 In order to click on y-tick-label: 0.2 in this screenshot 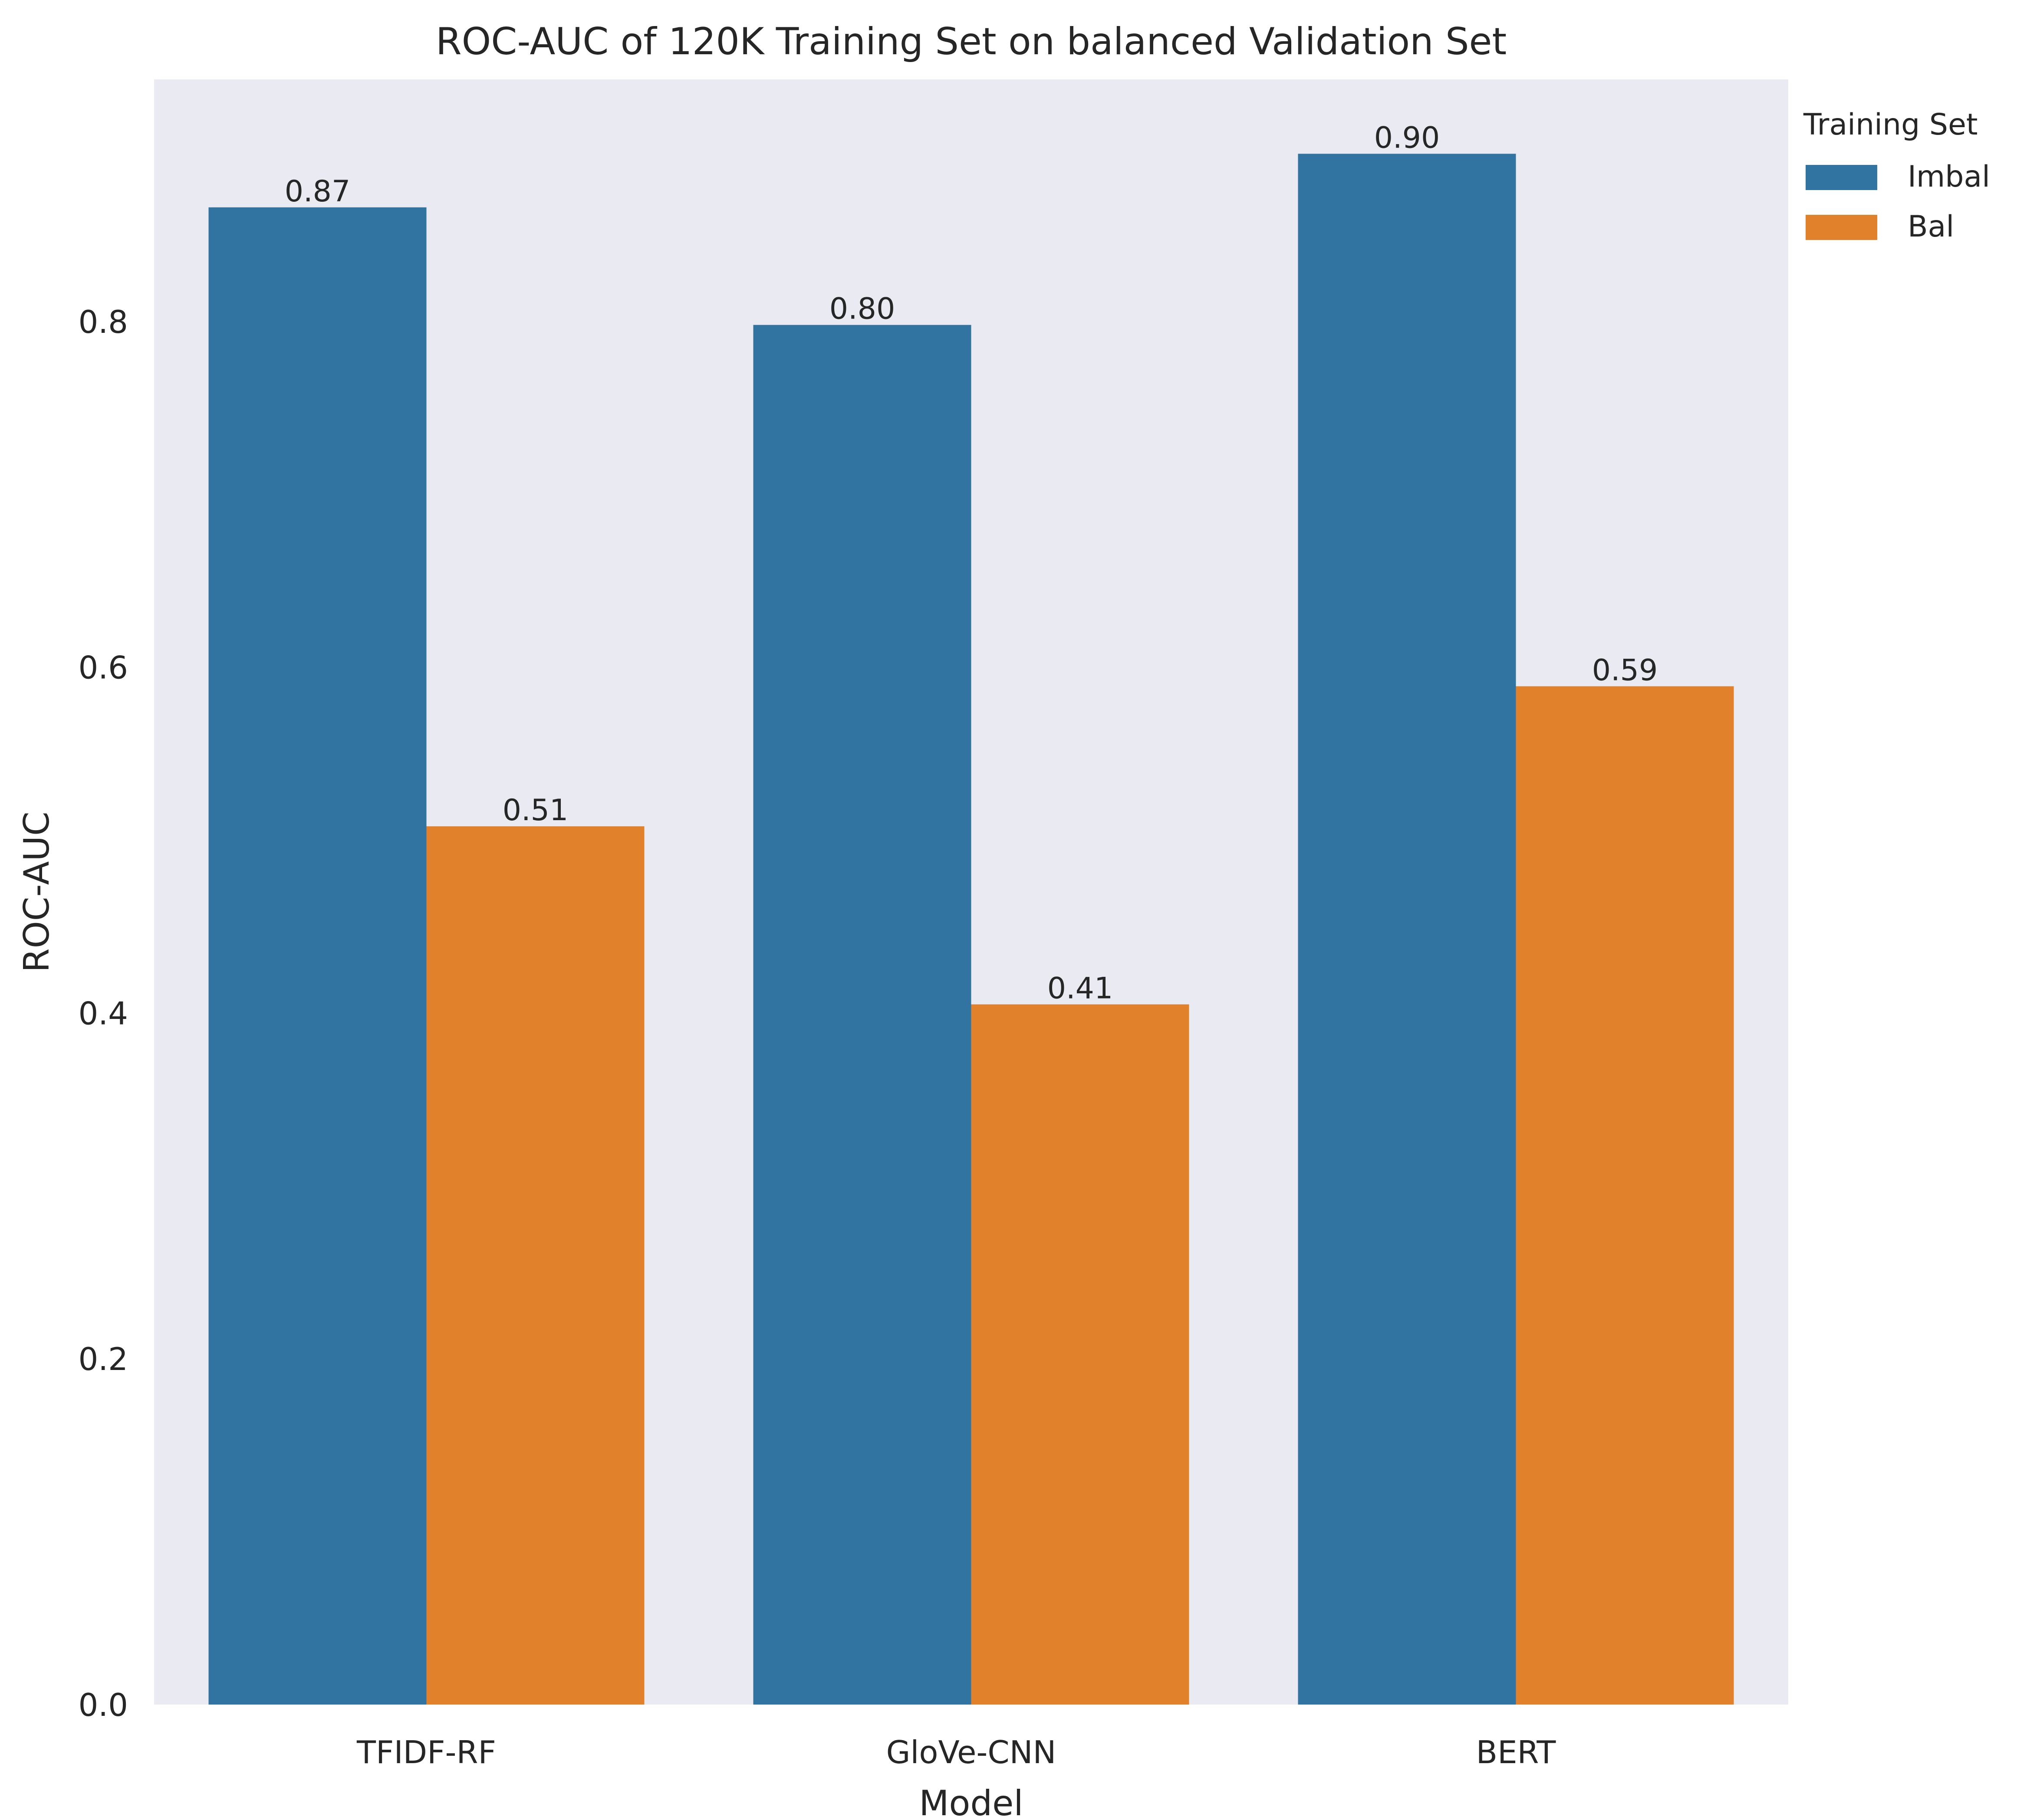, I will do `click(103, 1359)`.